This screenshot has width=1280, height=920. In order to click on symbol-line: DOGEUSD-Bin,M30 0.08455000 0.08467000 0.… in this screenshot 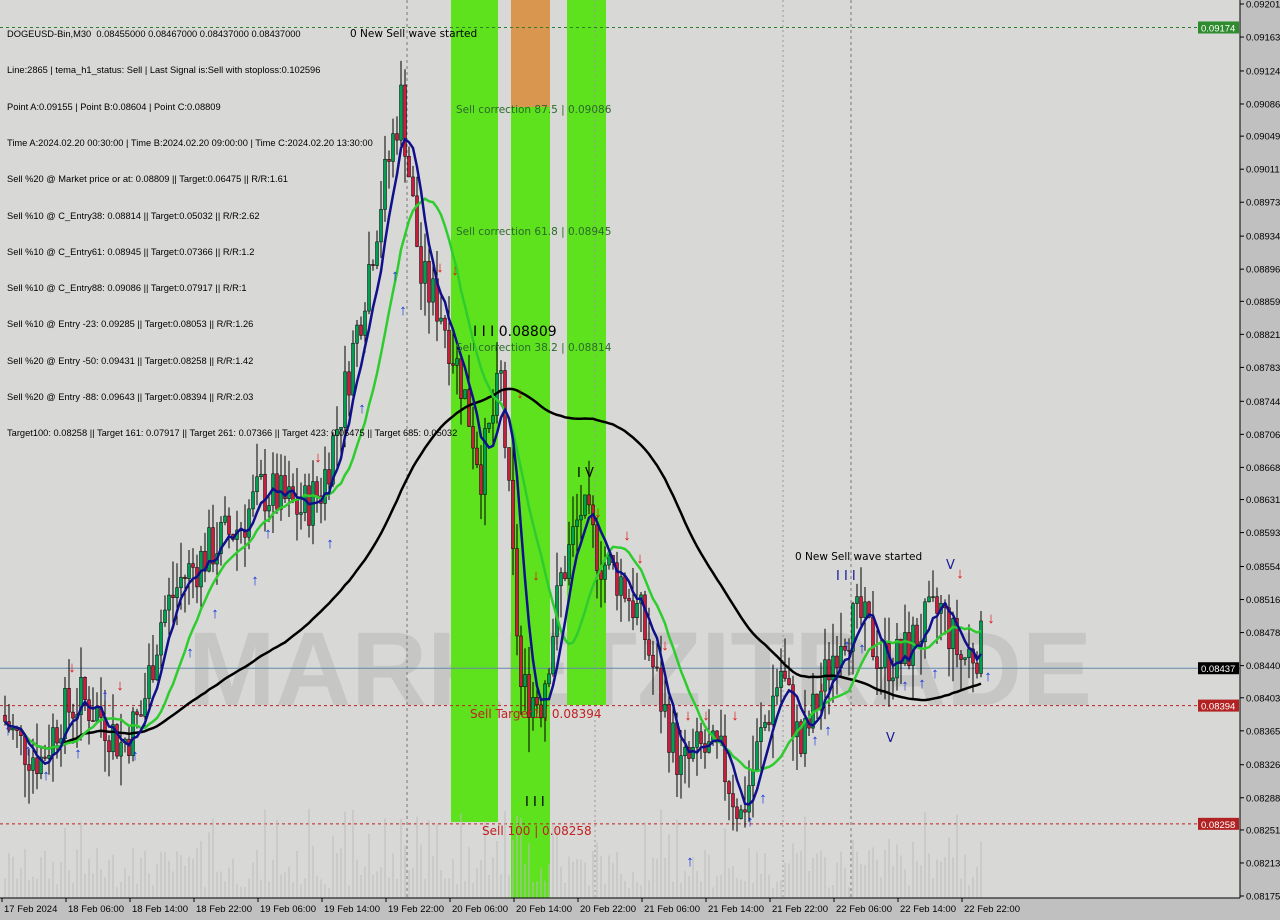, I will do `click(154, 34)`.